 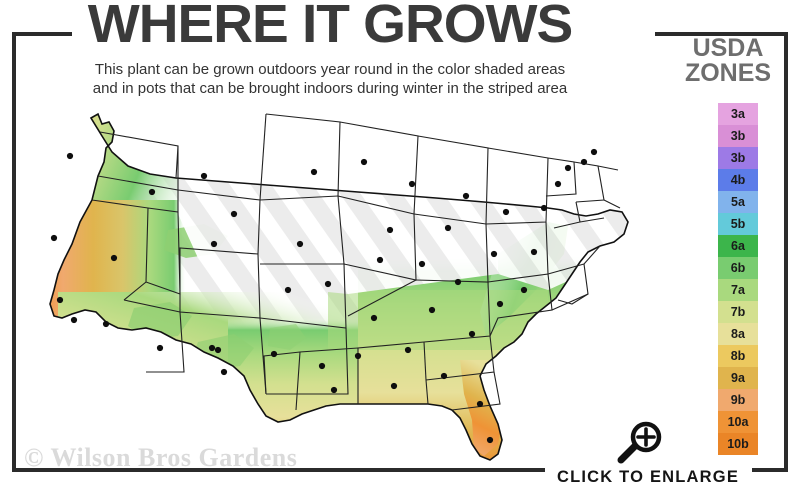 I want to click on legend-swatch-3b-2: 3b, so click(x=738, y=158).